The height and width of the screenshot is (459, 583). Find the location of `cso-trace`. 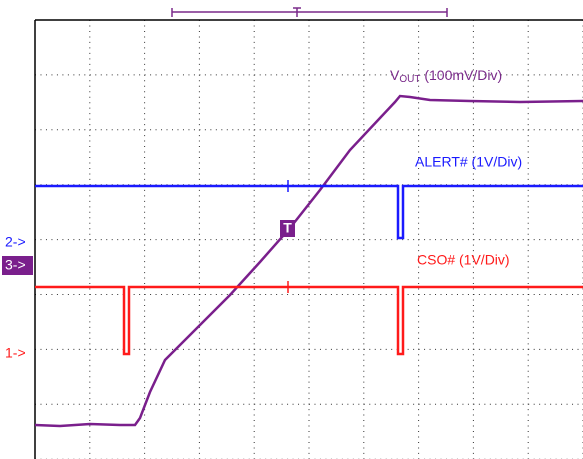

cso-trace is located at coordinates (309, 320).